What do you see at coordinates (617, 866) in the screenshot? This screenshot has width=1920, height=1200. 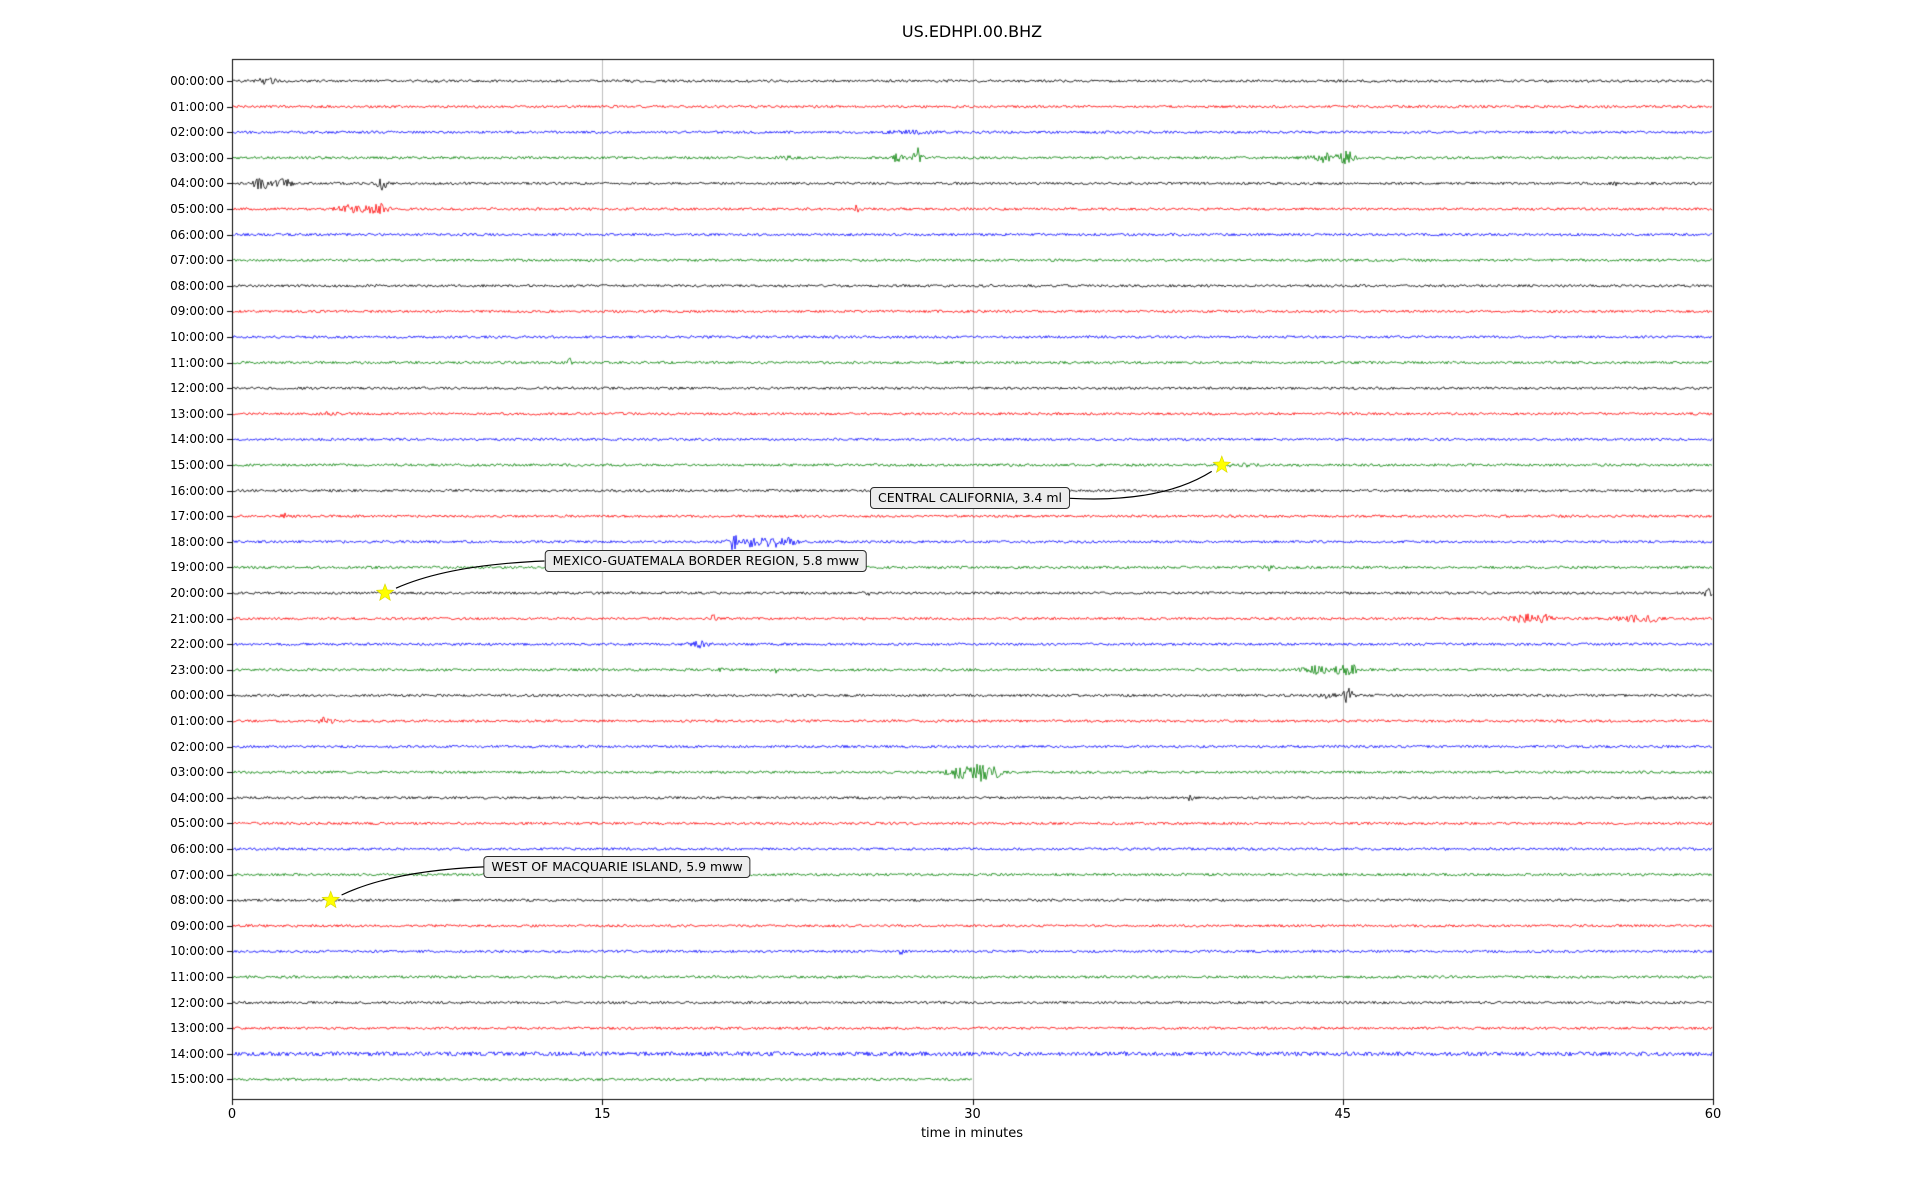 I see `event-annotation: WEST OF MACQUARIE ISLAND, 5.9 mww` at bounding box center [617, 866].